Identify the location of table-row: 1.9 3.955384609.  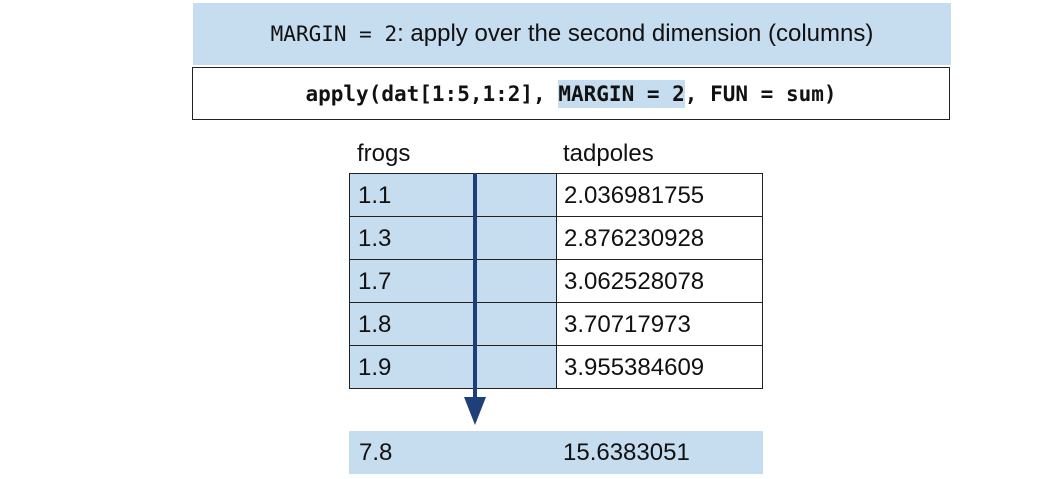
(556, 367).